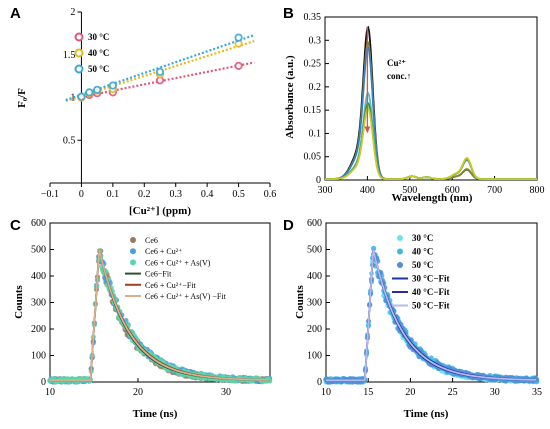 This screenshot has height=429, width=550. I want to click on panel-d-y-tick-label: 400, so click(314, 276).